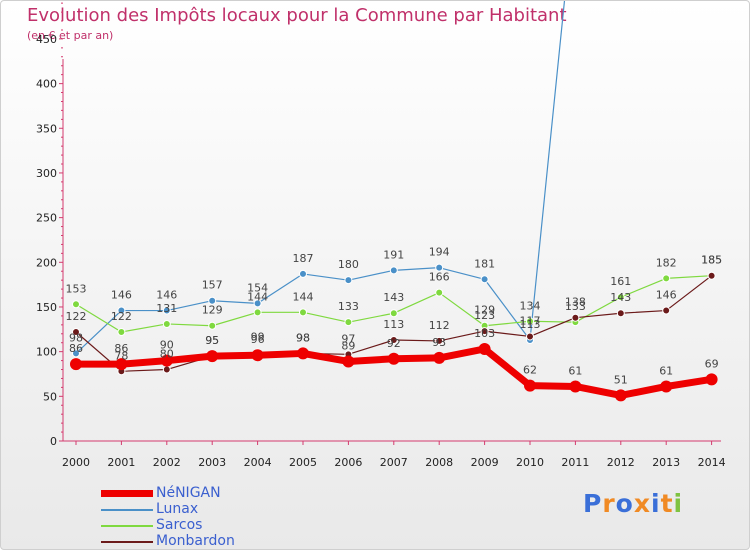 The width and height of the screenshot is (750, 550). Describe the element at coordinates (439, 252) in the screenshot. I see `data-label-lunax: 194` at that location.